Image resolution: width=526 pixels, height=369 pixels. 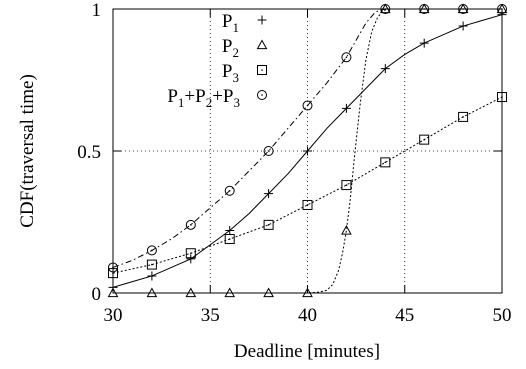 I want to click on x-tick-label: 50, so click(x=502, y=315).